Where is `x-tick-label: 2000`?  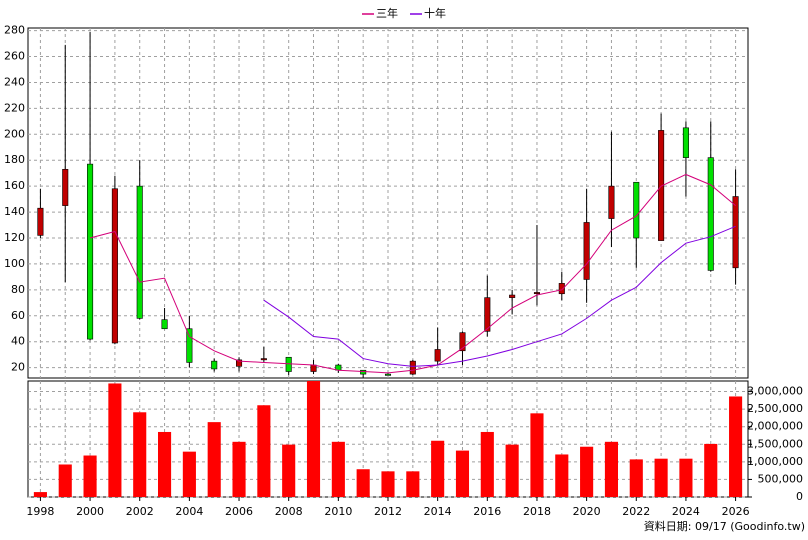 x-tick-label: 2000 is located at coordinates (90, 511).